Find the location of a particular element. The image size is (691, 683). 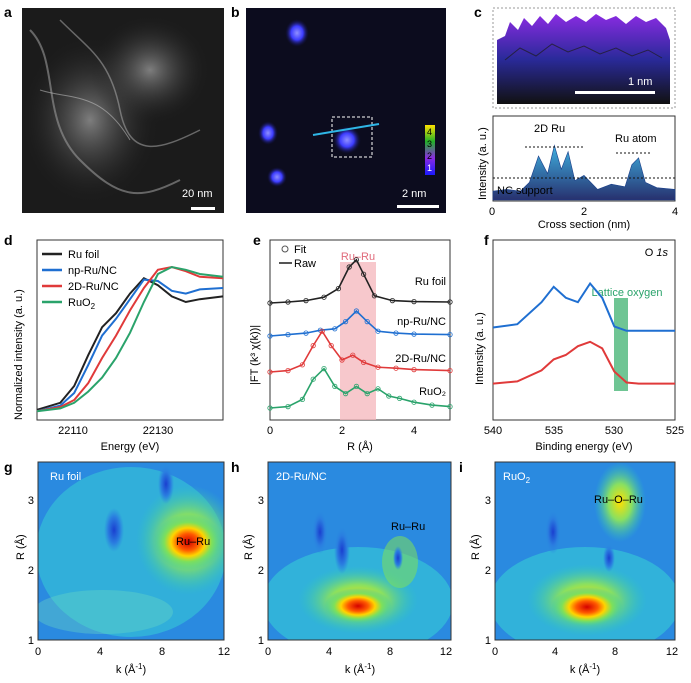

label-nc-support: NC support is located at coordinates (525, 191).